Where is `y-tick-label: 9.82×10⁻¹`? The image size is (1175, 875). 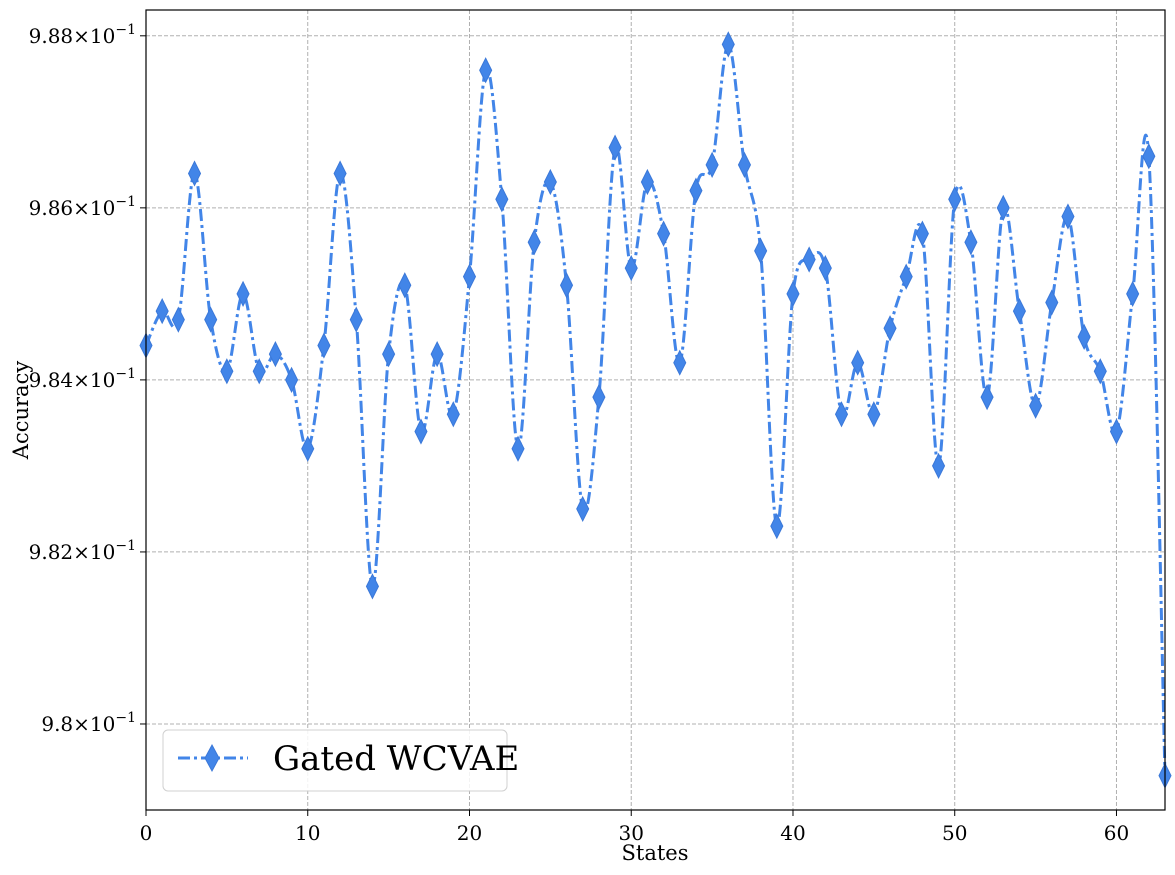 y-tick-label: 9.82×10⁻¹ is located at coordinates (82, 551).